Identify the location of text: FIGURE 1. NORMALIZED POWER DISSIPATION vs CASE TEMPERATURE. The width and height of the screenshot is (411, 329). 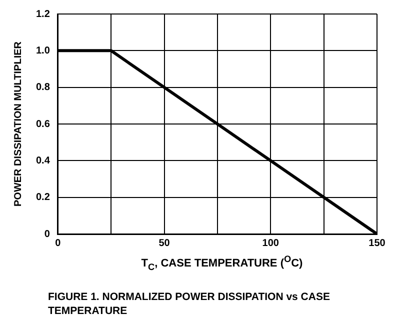
(189, 304).